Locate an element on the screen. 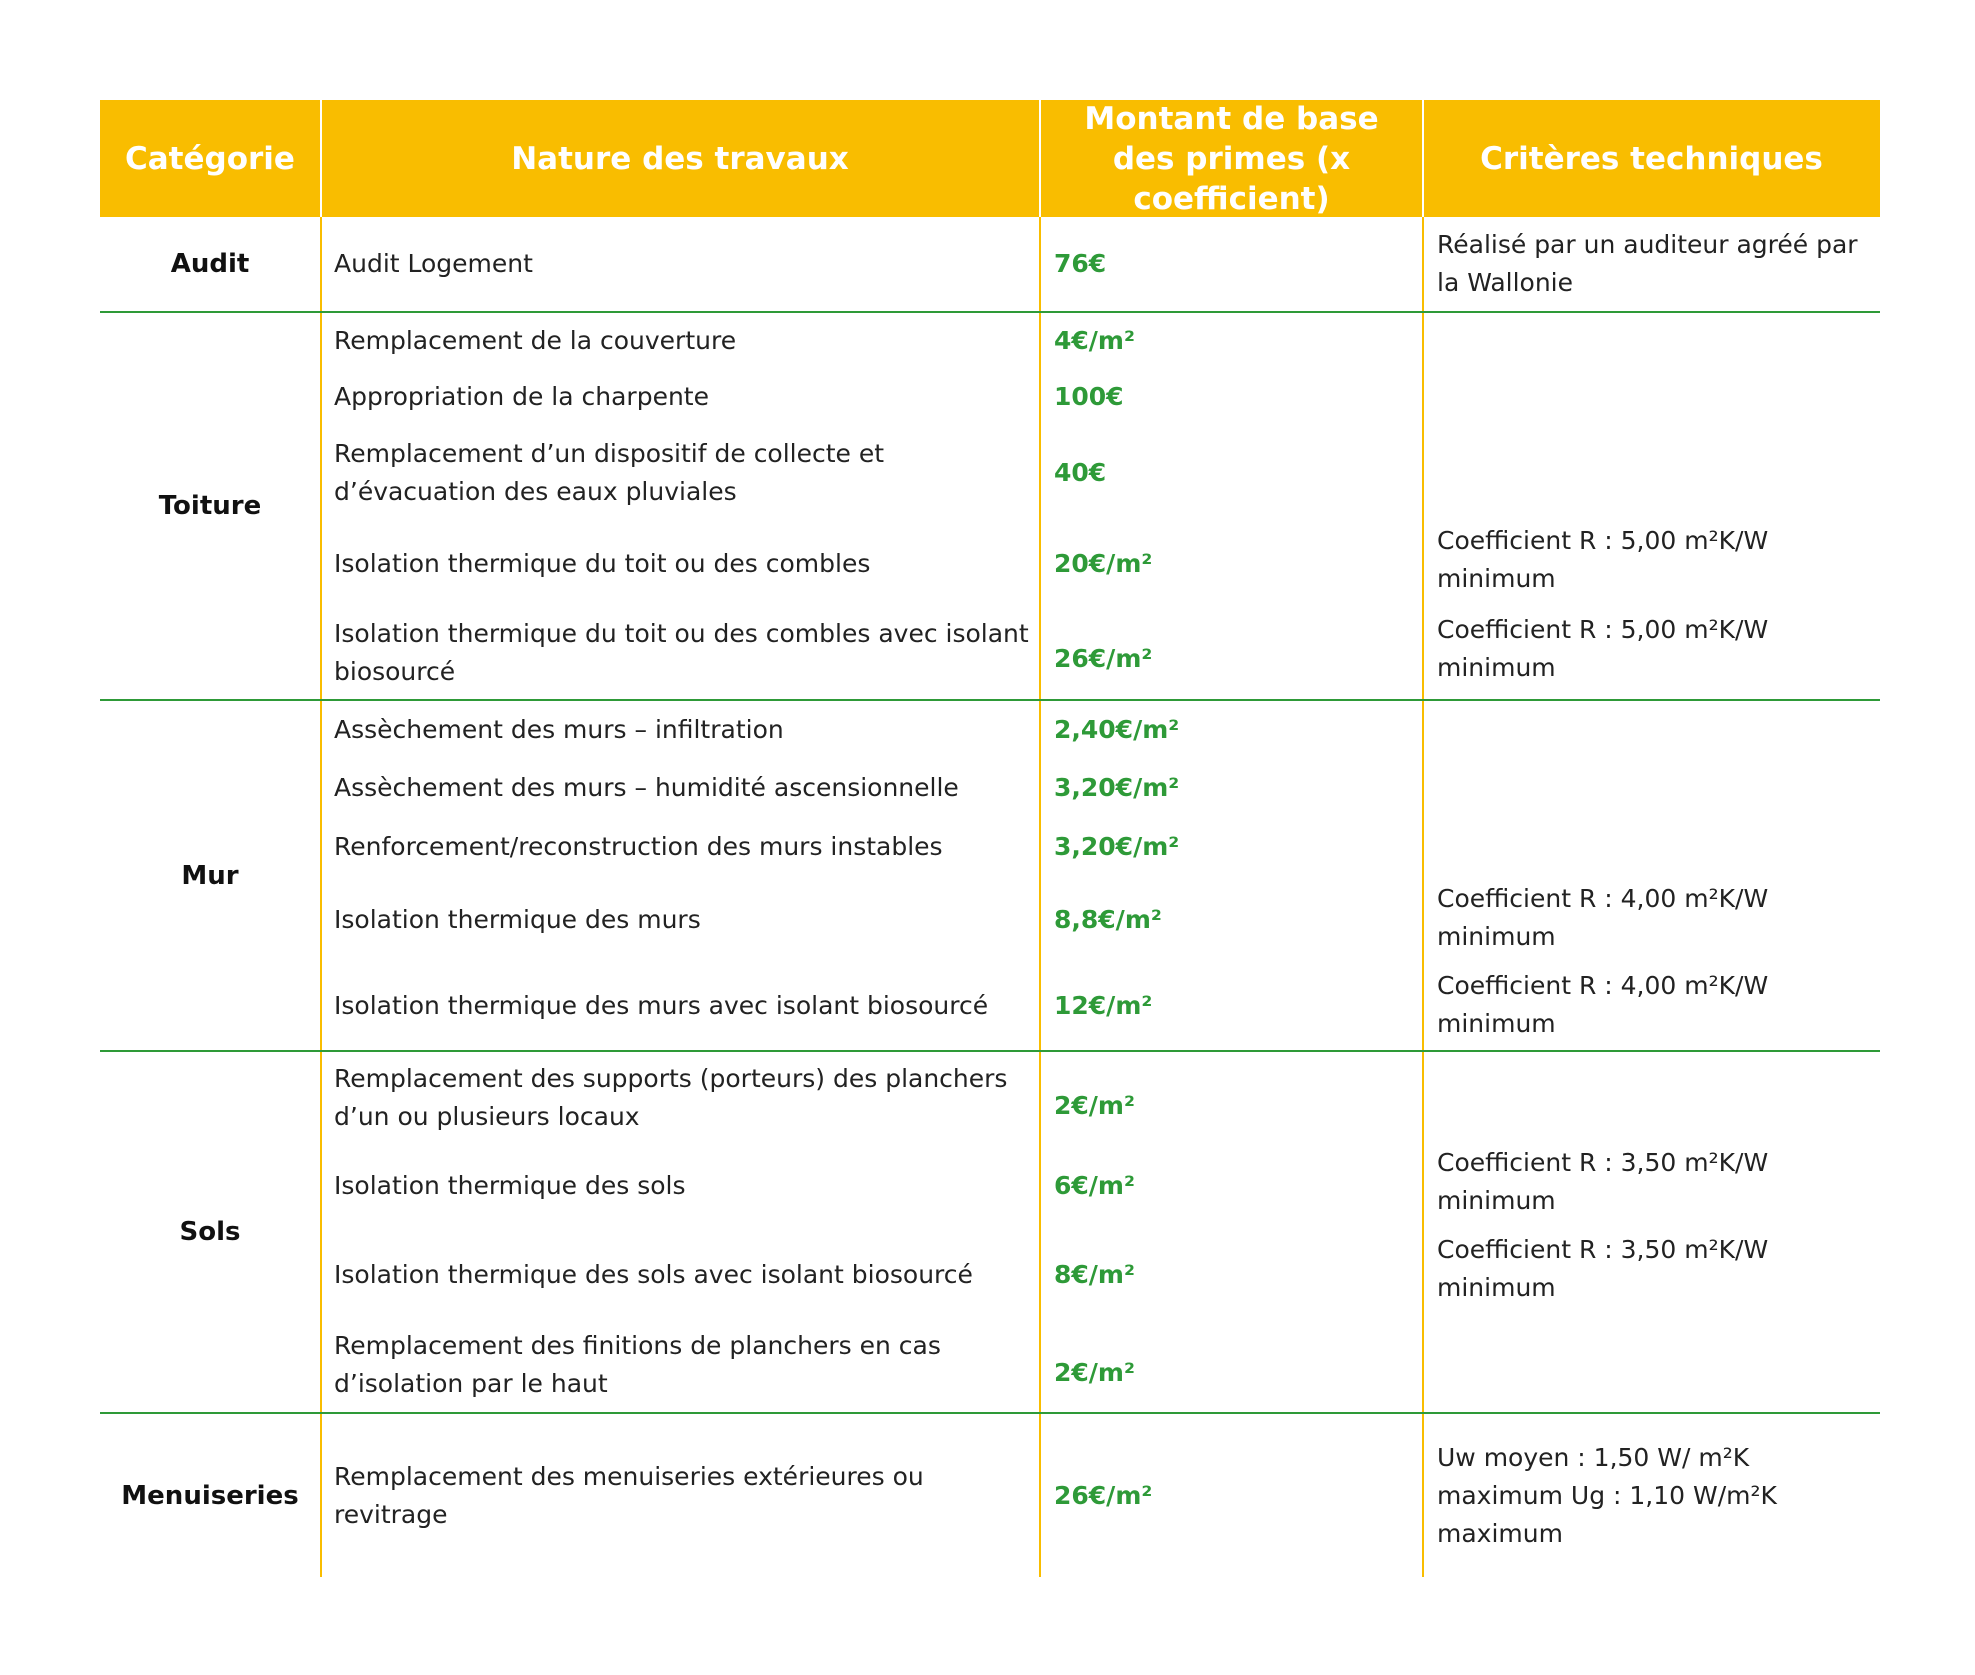 This screenshot has height=1675, width=1975. amount-cell: 100€ is located at coordinates (1089, 396).